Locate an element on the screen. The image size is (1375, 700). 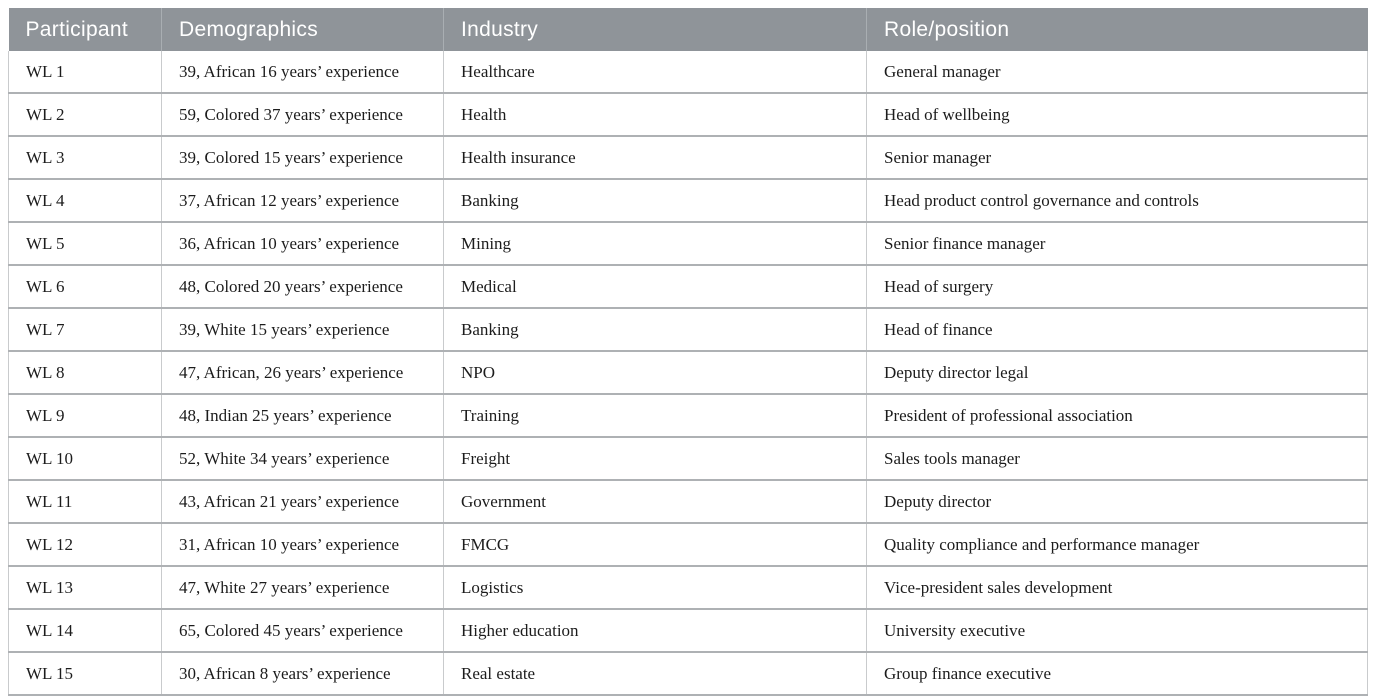
cell-participant: WL 7 is located at coordinates (85, 330).